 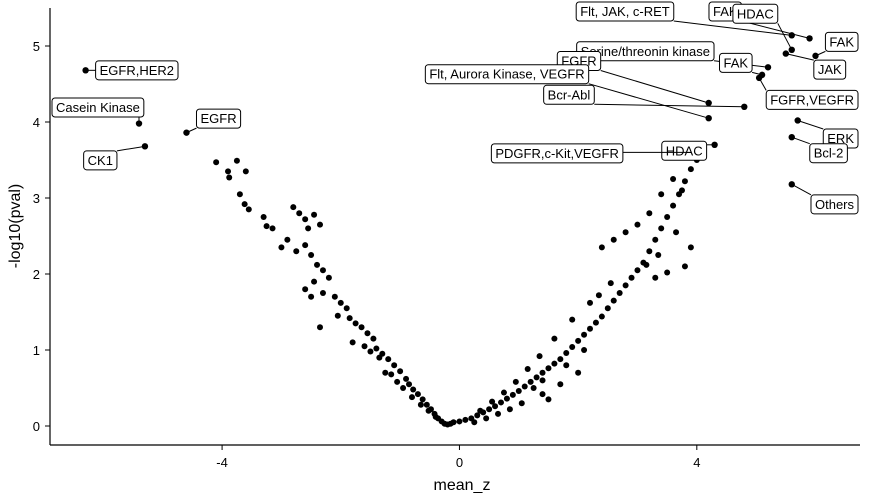 What do you see at coordinates (819, 150) in the screenshot?
I see `point-label: Bcl-2` at bounding box center [819, 150].